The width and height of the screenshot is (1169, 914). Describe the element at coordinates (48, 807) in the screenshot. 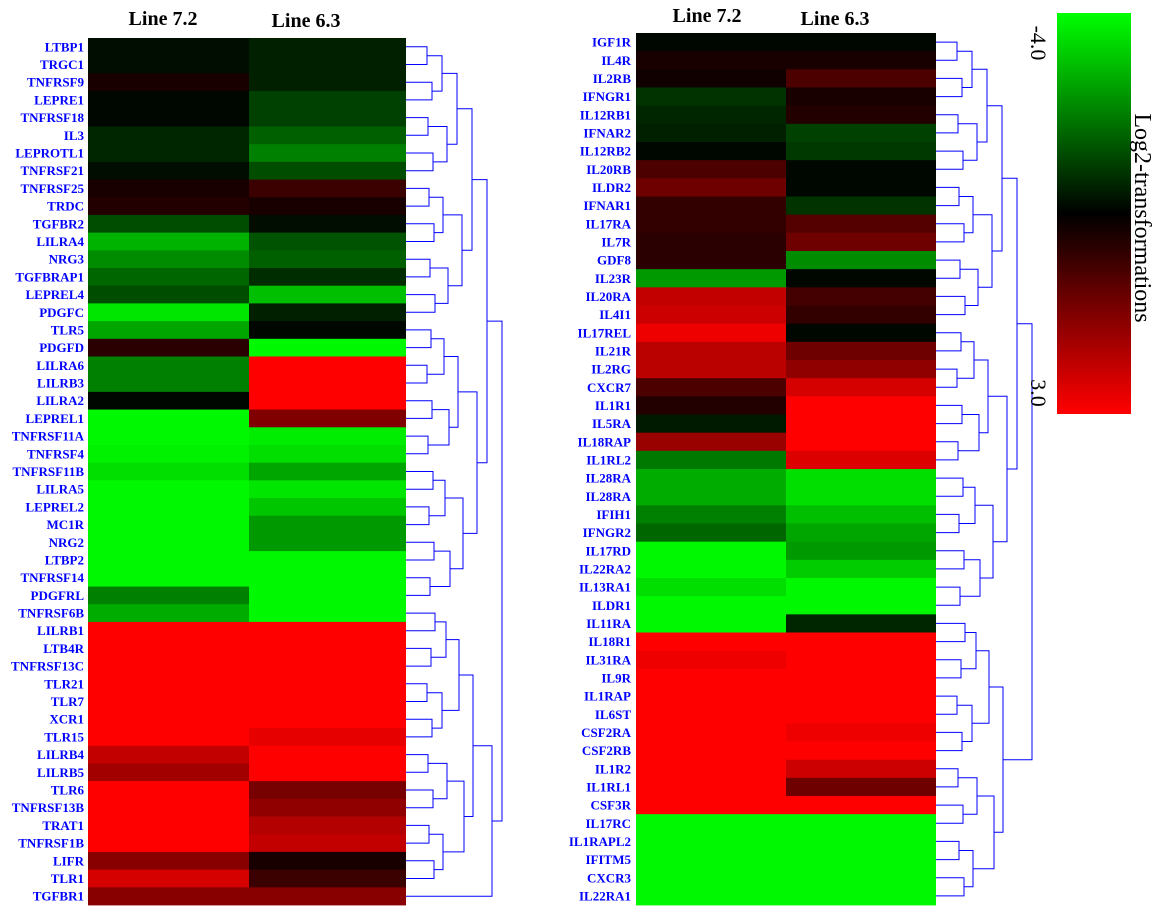

I see `gene-label-left-43: TNFRSF13B` at that location.